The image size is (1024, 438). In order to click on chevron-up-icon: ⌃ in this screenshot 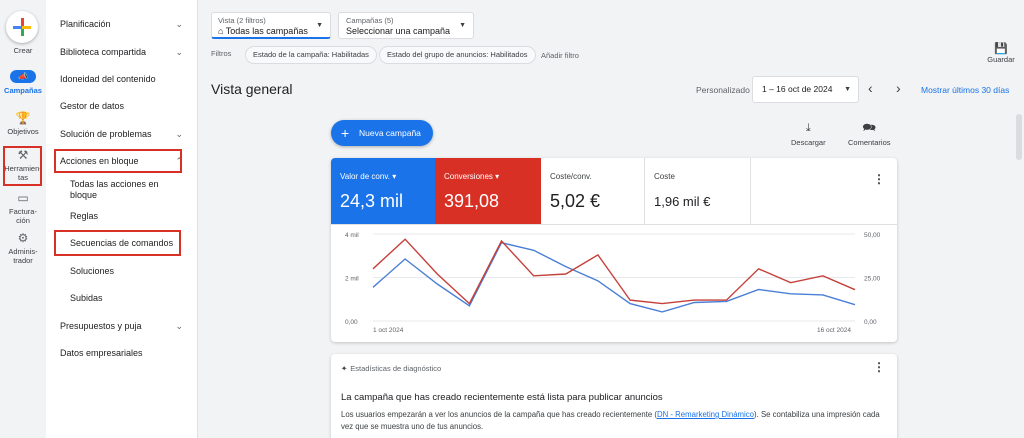, I will do `click(179, 161)`.